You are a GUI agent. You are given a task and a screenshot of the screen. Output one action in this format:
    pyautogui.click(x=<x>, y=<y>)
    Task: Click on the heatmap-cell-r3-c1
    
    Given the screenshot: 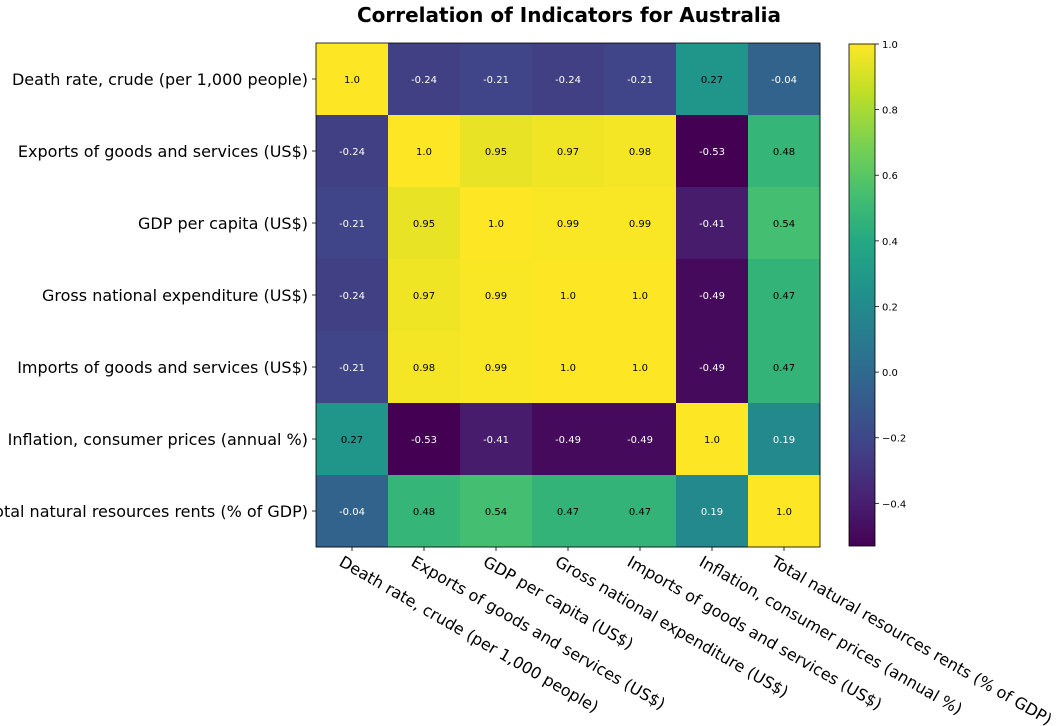 What is the action you would take?
    pyautogui.click(x=424, y=295)
    